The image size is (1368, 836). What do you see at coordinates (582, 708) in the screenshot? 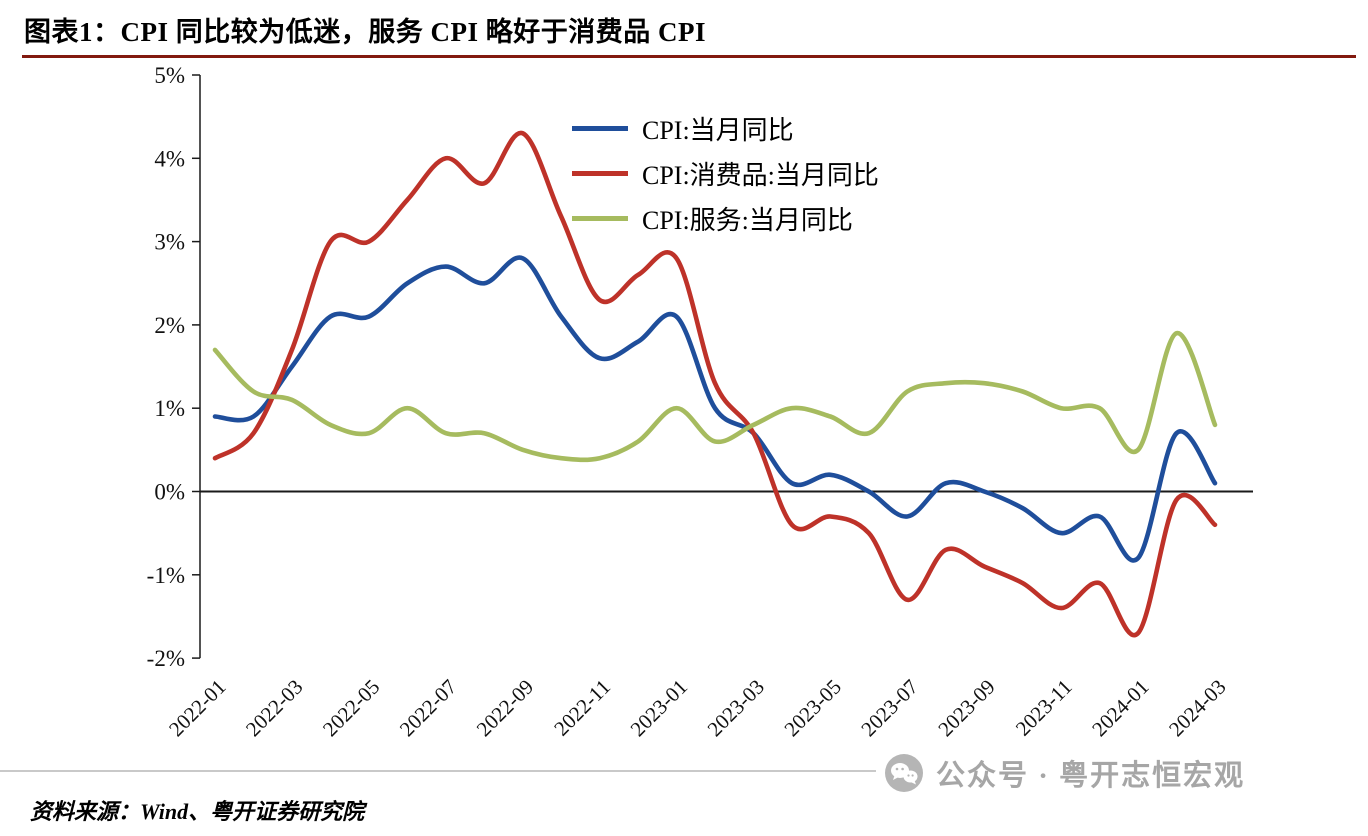
I see `x-axis-tick-label: 2022-11` at bounding box center [582, 708].